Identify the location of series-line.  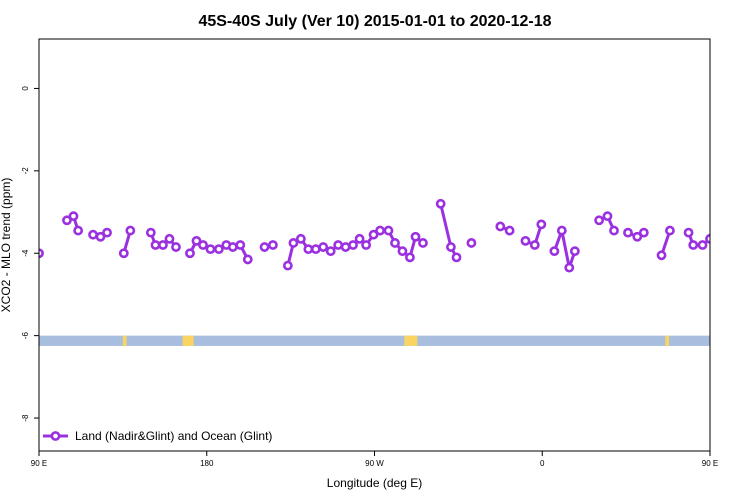
(564, 249).